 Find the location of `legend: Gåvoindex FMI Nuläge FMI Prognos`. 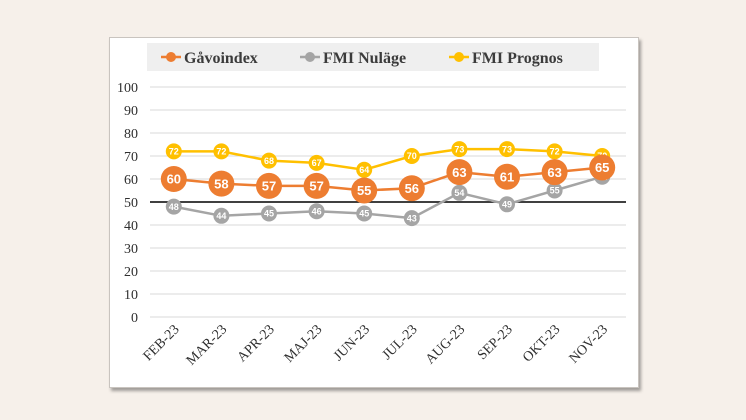

legend: Gåvoindex FMI Nuläge FMI Prognos is located at coordinates (373, 57).